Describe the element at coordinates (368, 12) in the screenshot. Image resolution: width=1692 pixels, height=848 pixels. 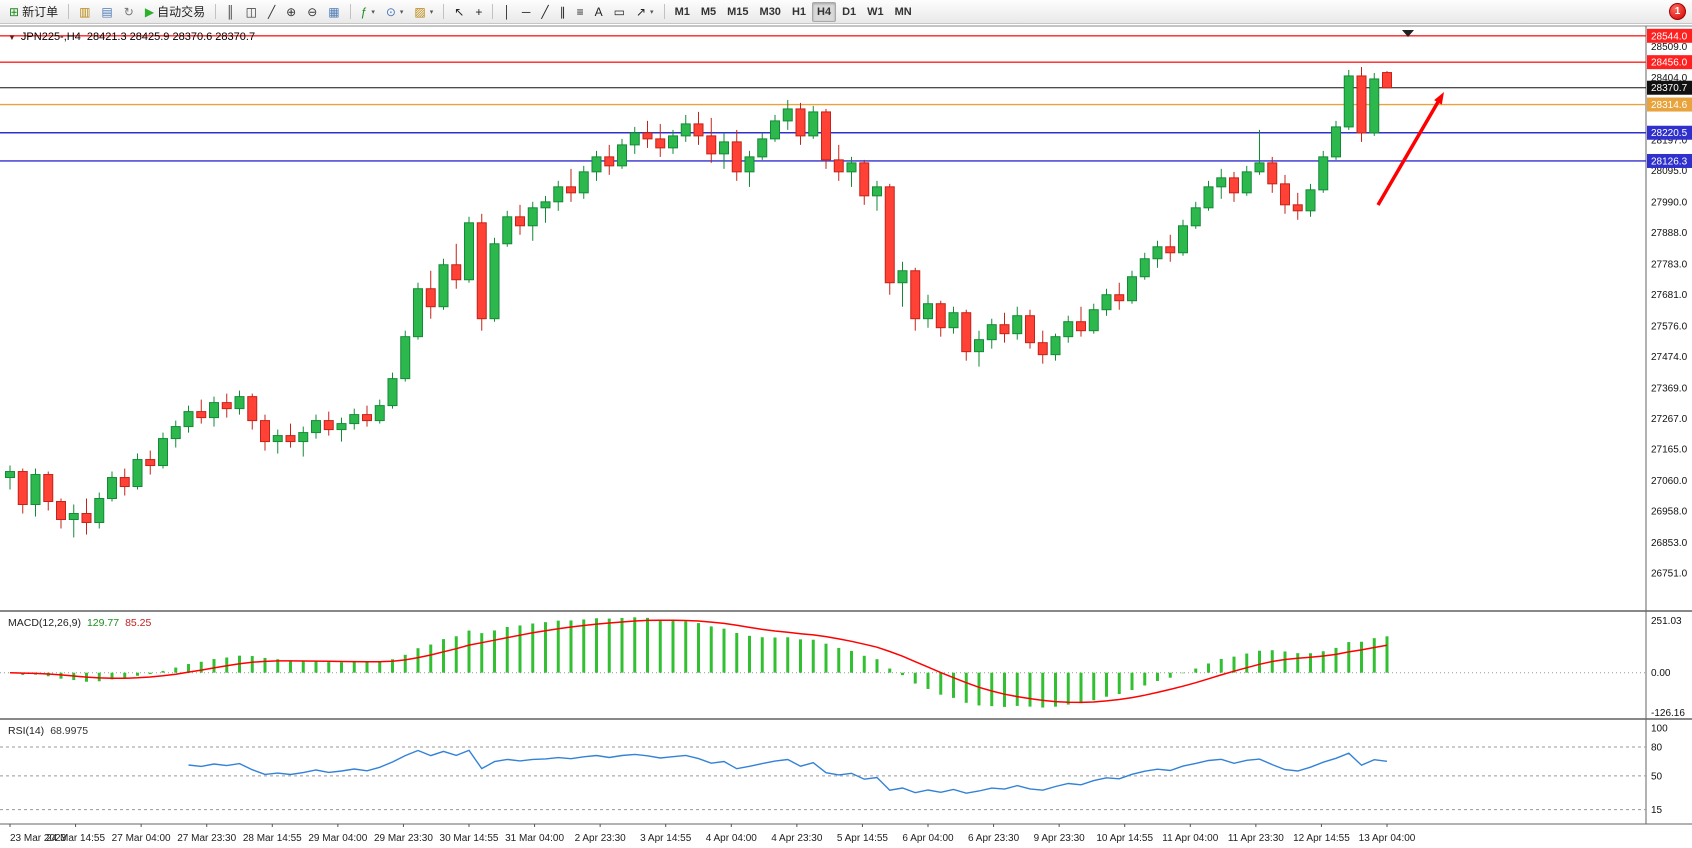
I see `indicators-button: ƒ ▾` at that location.